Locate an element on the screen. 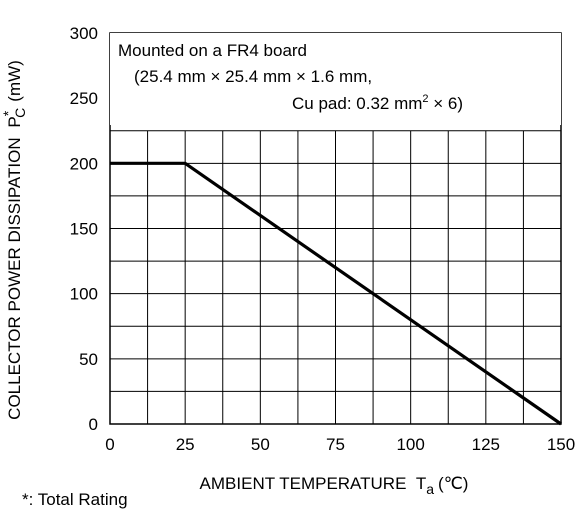 This screenshot has height=519, width=580. x-tick-label: 125 is located at coordinates (486, 444).